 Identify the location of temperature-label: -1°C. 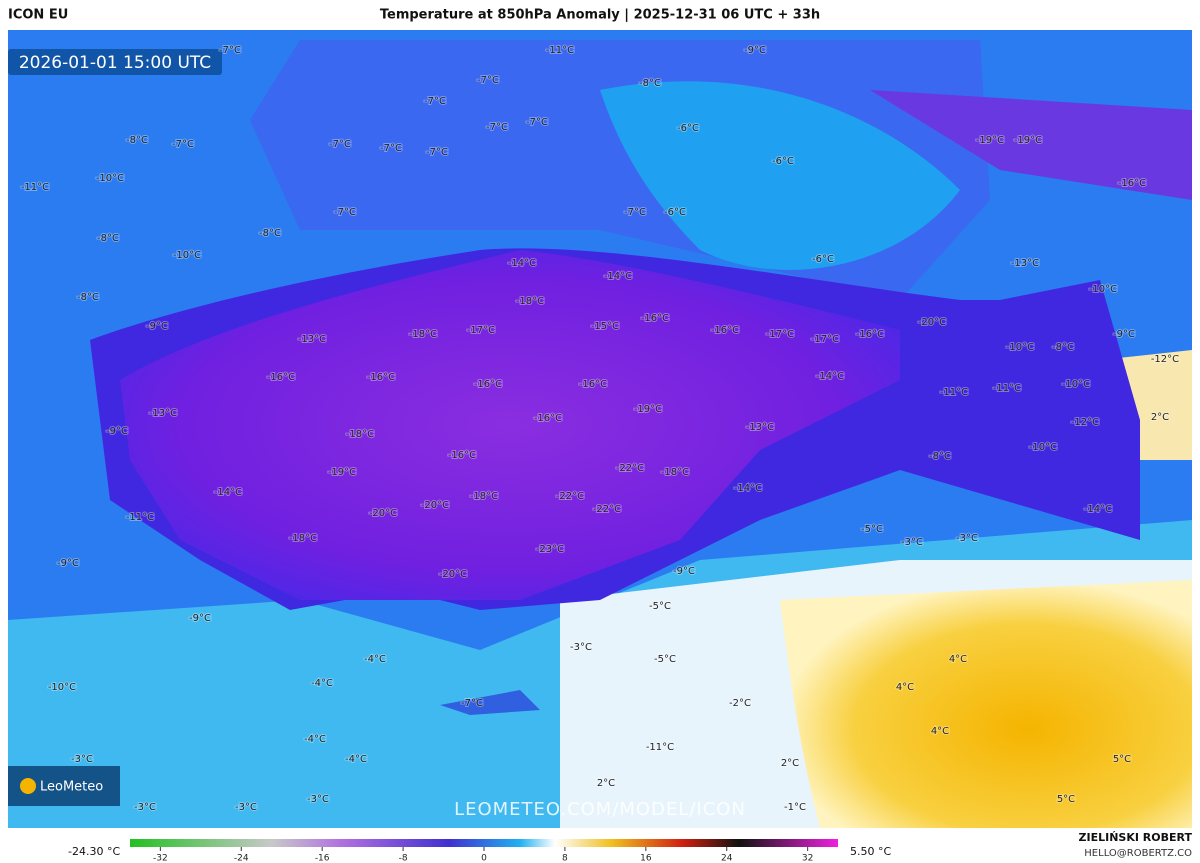
(795, 807).